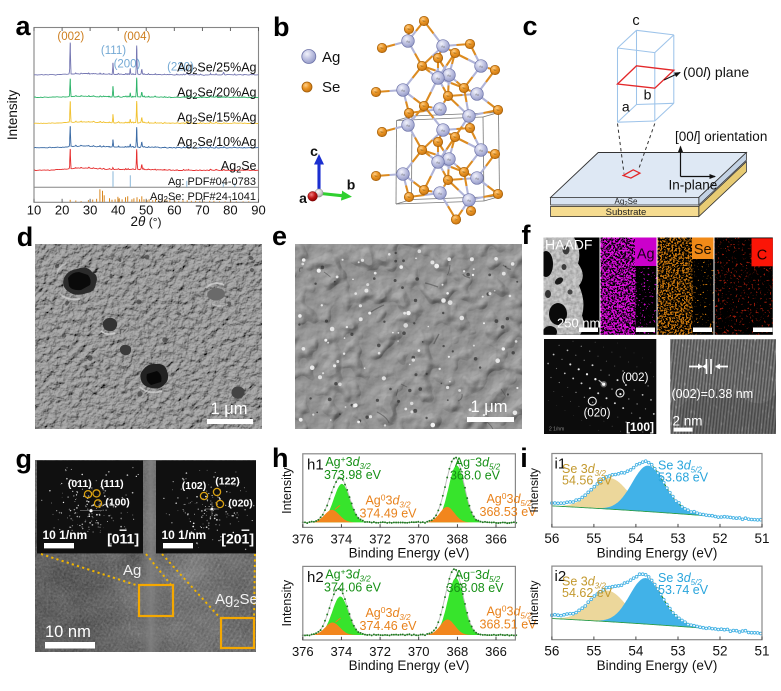  Describe the element at coordinates (568, 245) in the screenshot. I see `svg-text: HAADF` at that location.